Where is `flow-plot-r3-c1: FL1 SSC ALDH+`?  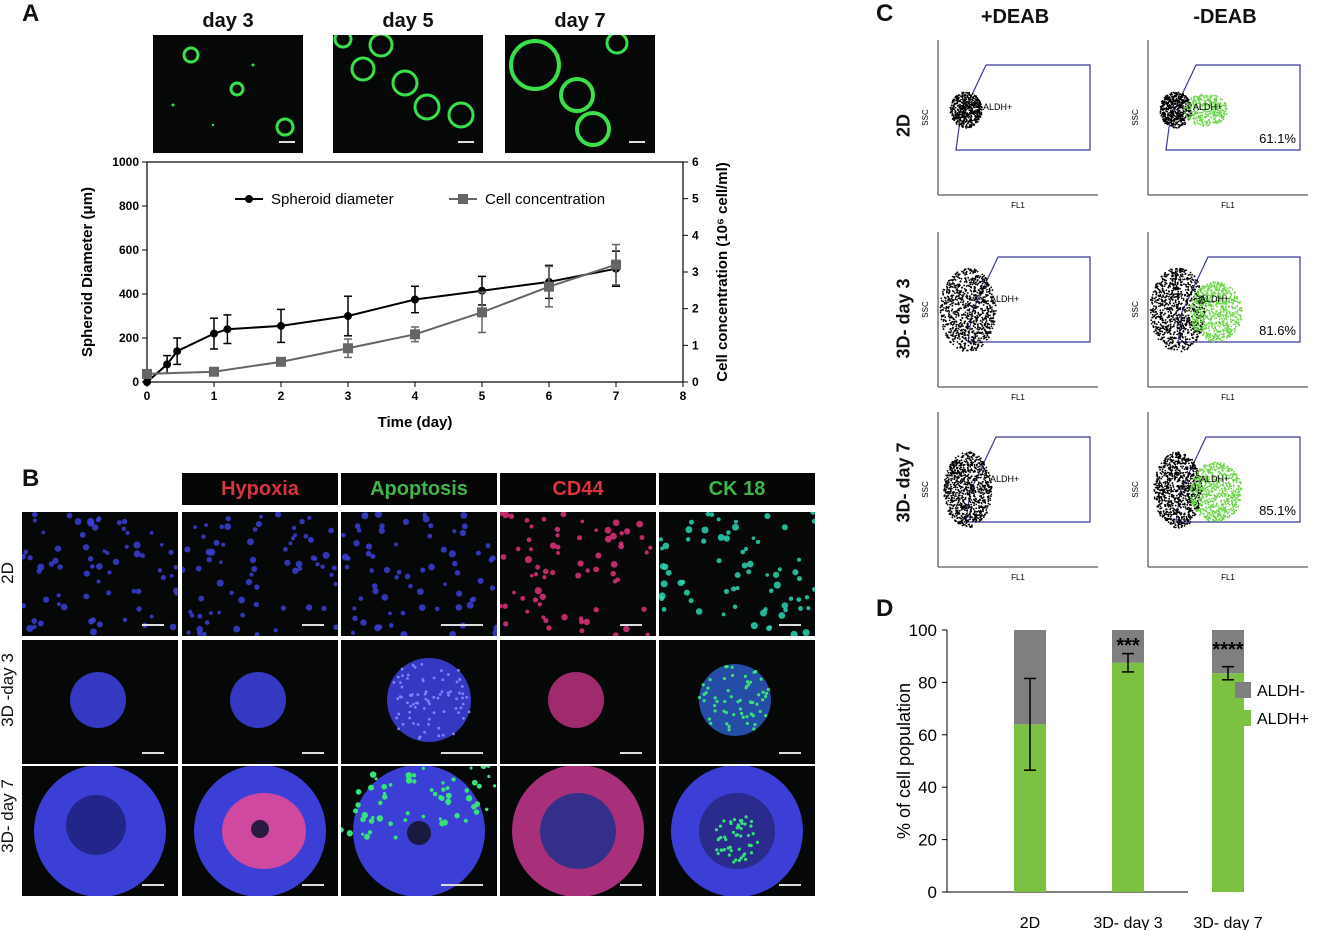
flow-plot-r3-c1: FL1 SSC ALDH+ is located at coordinates (1015, 499).